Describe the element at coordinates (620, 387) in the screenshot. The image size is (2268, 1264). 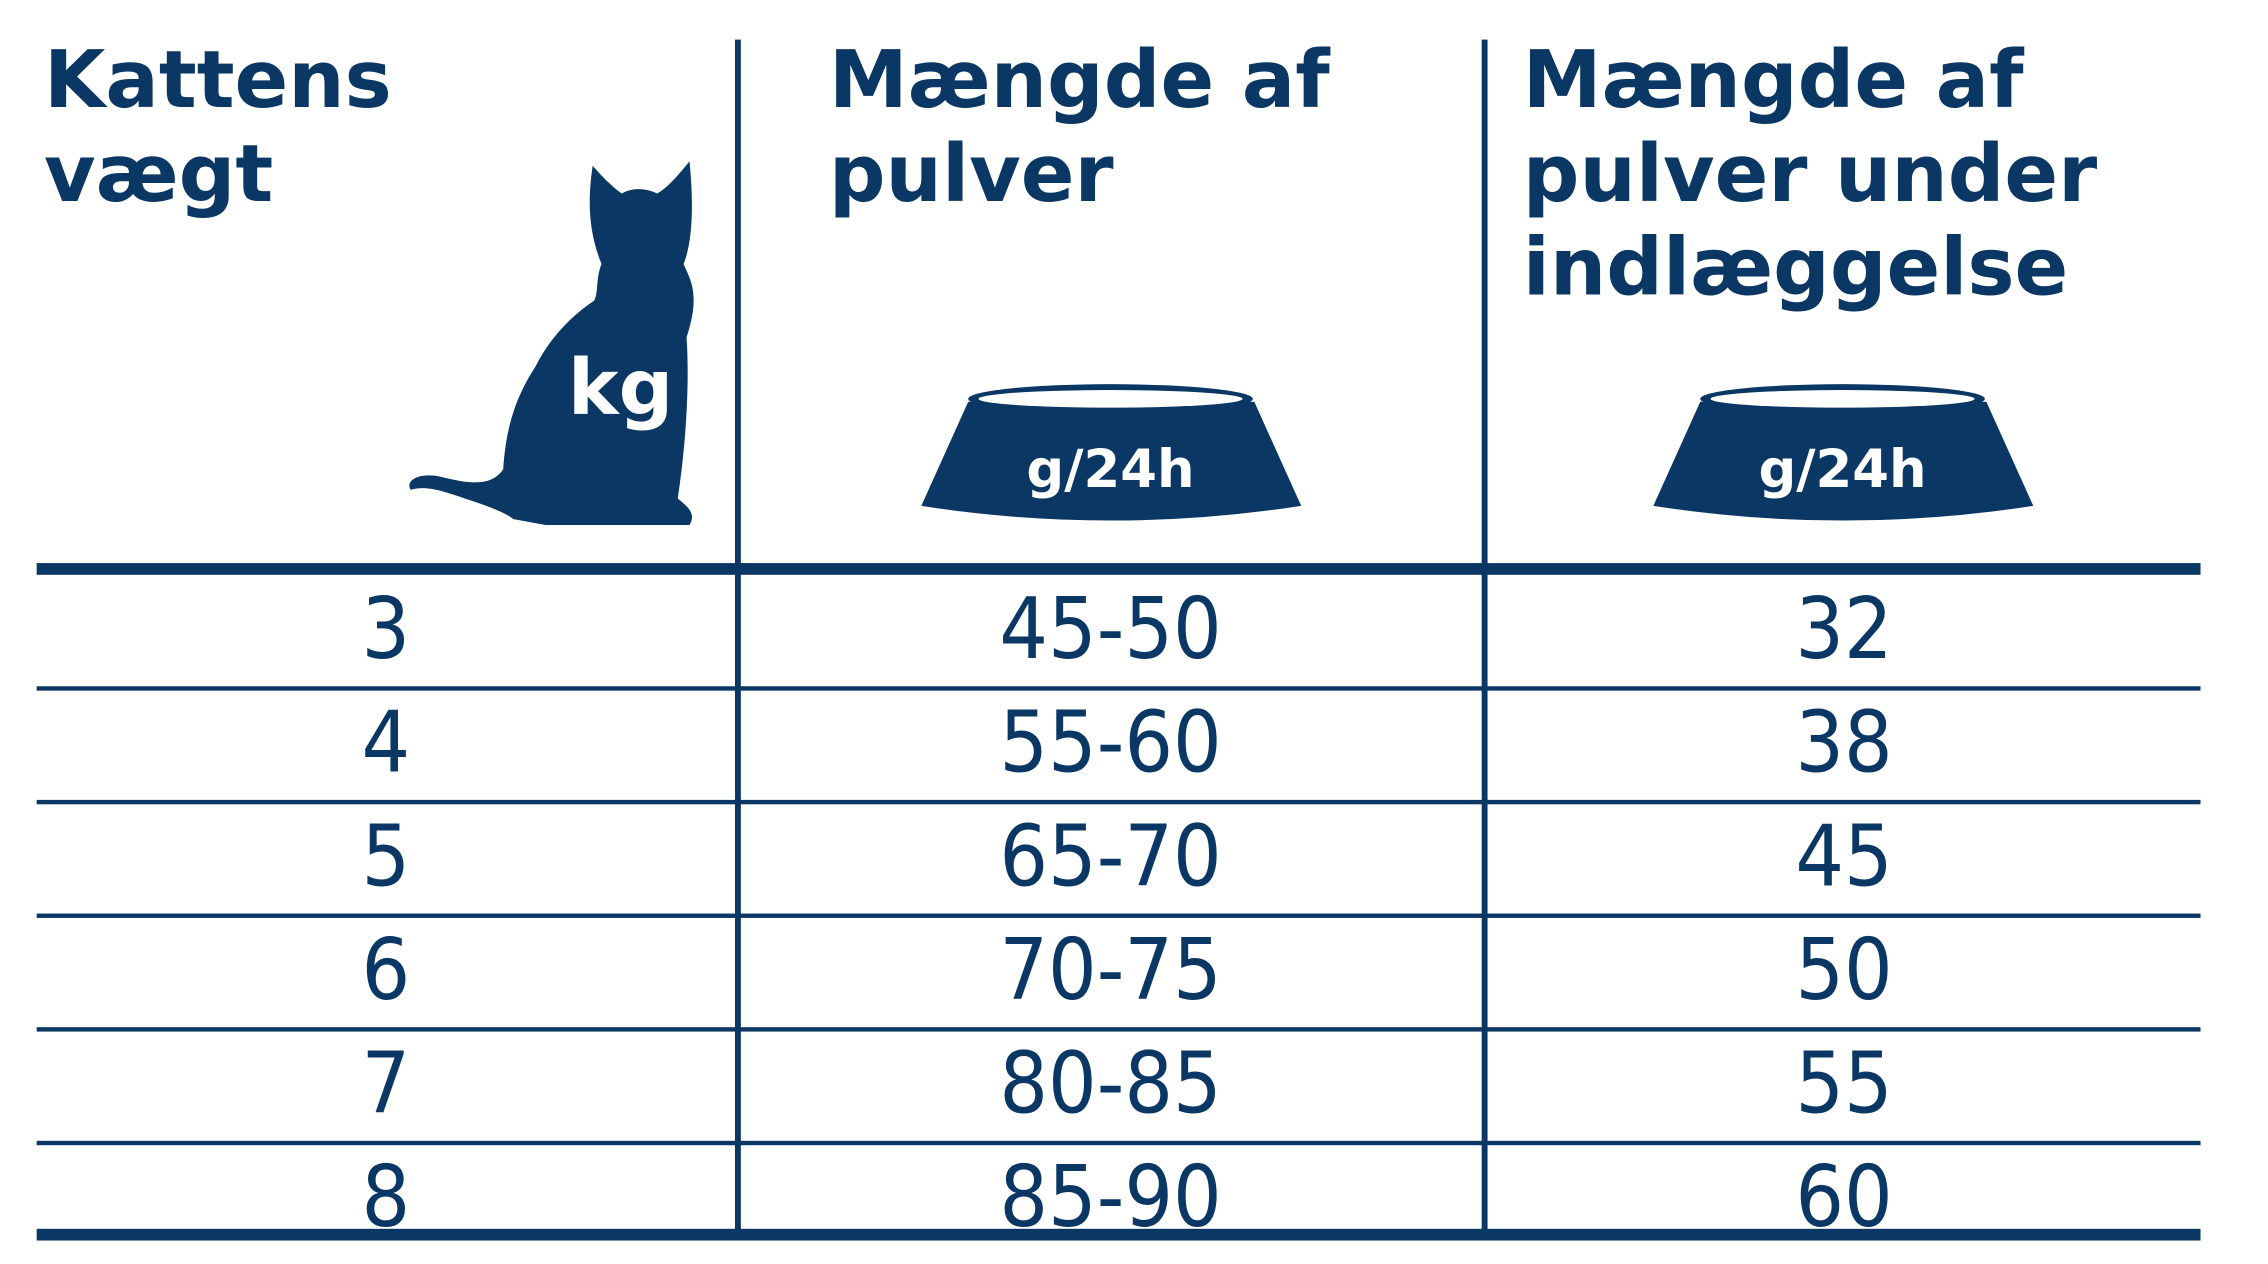
I see `icon-label: kg` at that location.